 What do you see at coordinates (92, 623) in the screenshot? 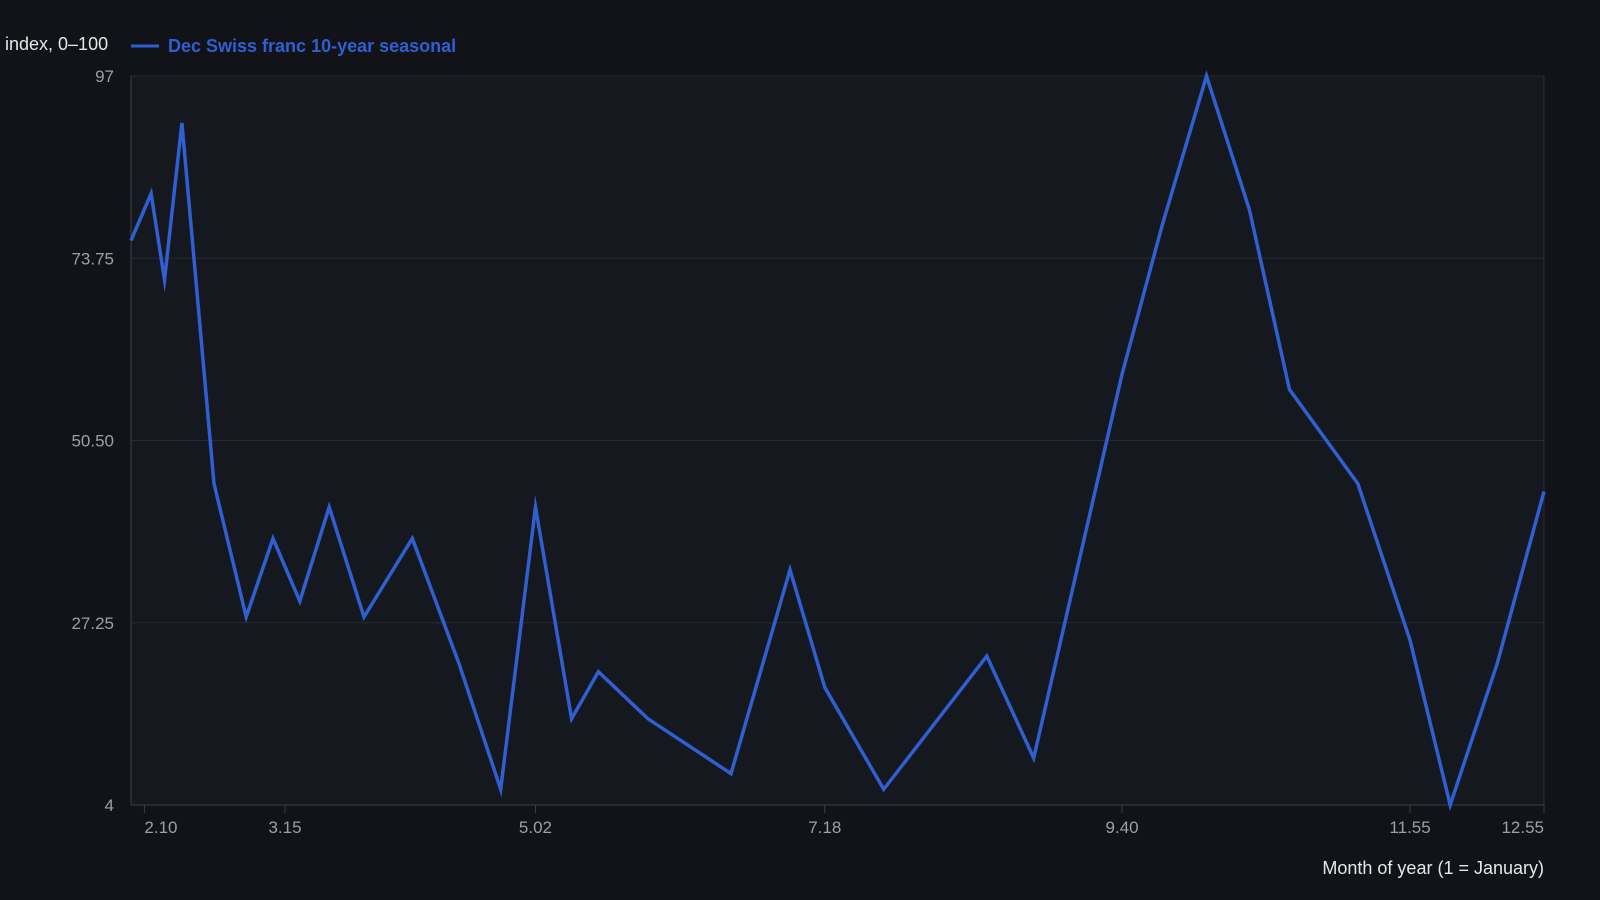
I see `y-tick-label: 27.25` at bounding box center [92, 623].